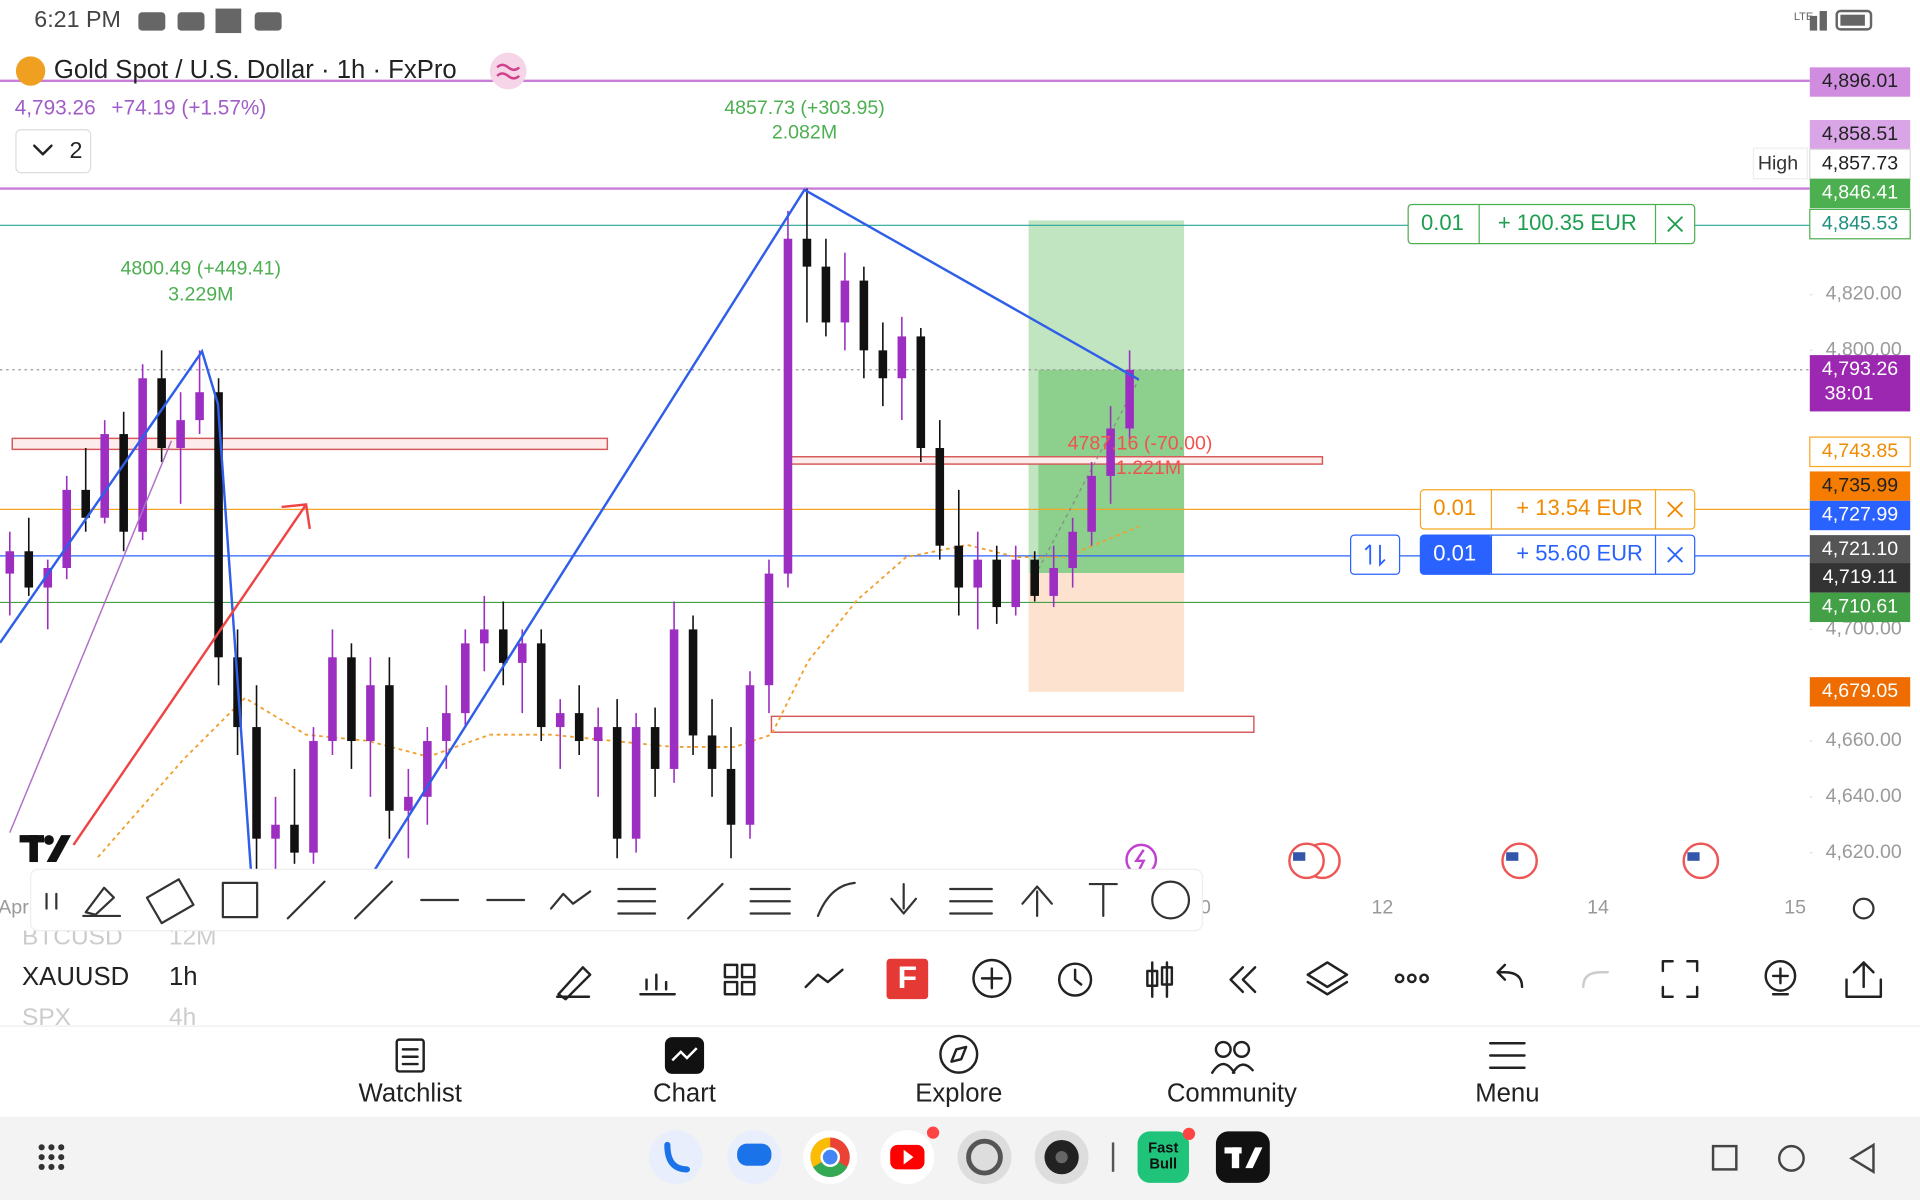 The image size is (1920, 1200). What do you see at coordinates (43, 150) in the screenshot?
I see `chevron` at bounding box center [43, 150].